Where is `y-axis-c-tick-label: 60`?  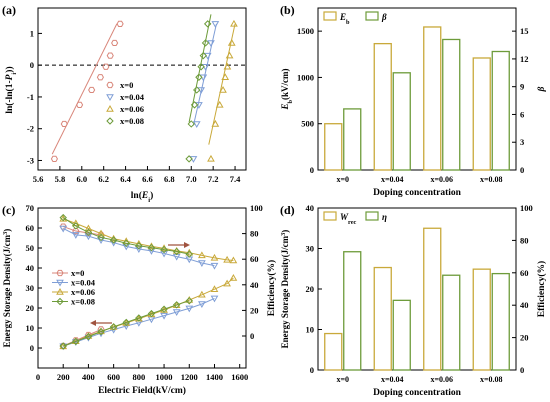 y-axis-c-tick-label: 60 is located at coordinates (30, 228).